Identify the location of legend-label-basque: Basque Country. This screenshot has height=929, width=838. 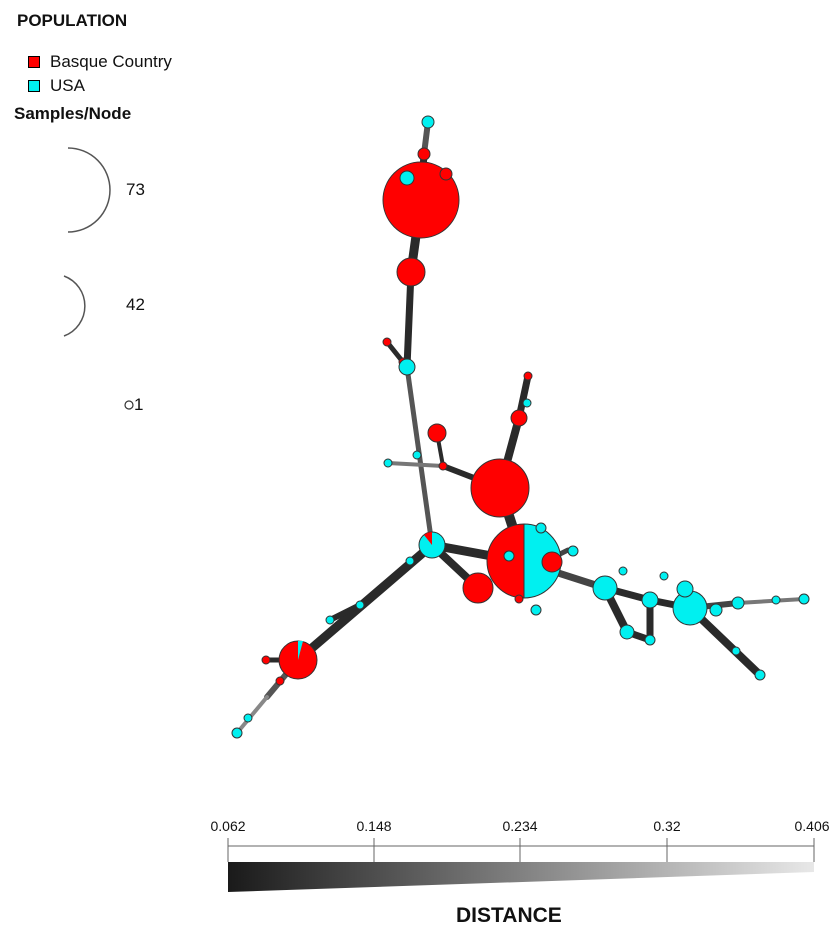
(111, 61).